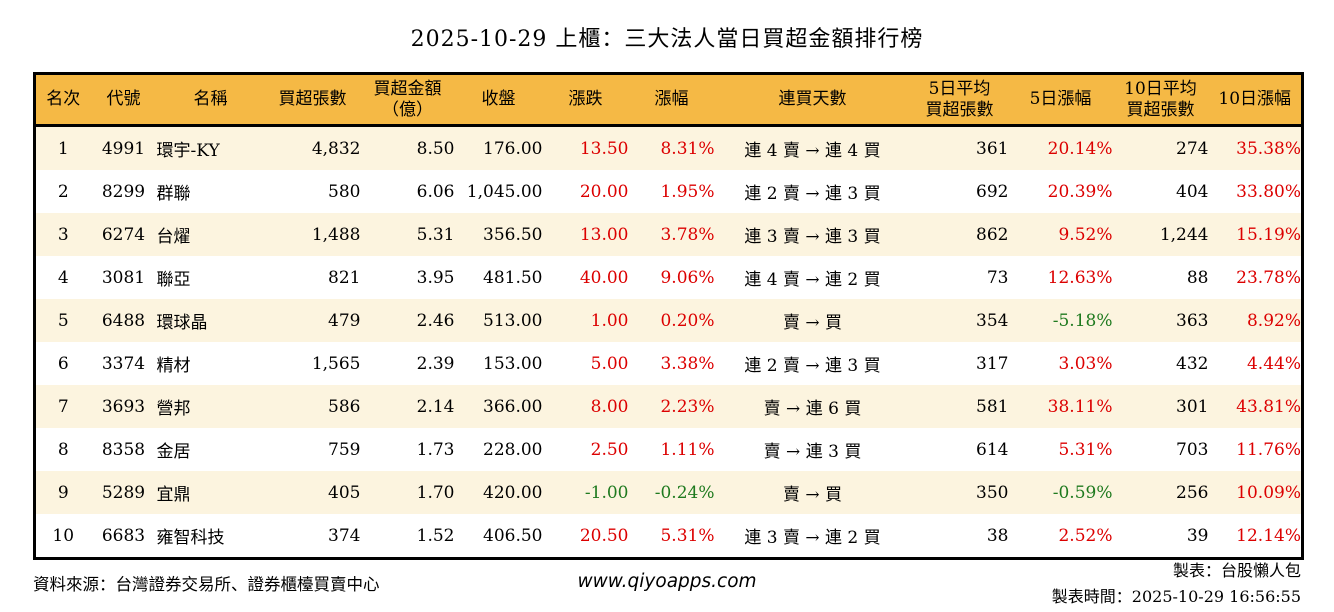 This screenshot has width=1334, height=612. What do you see at coordinates (1160, 492) in the screenshot?
I see `cell-avg10-volume: 256` at bounding box center [1160, 492].